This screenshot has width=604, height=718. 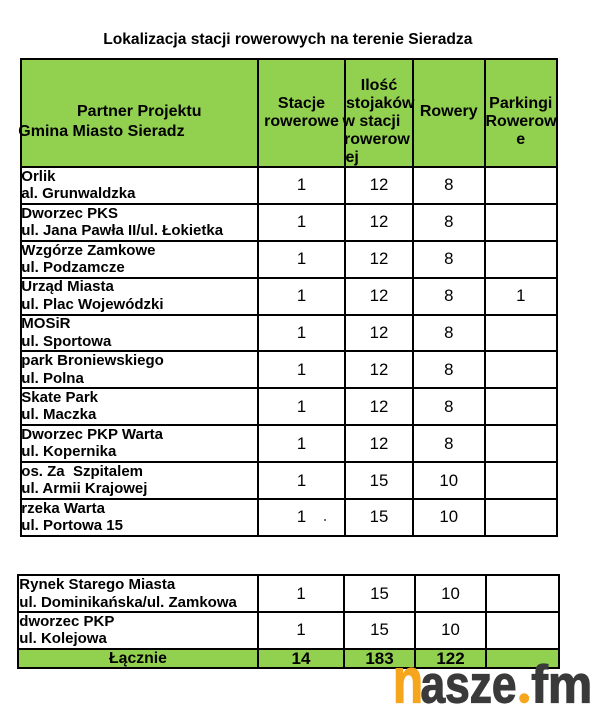 I want to click on svg-text: asze, so click(x=469, y=684).